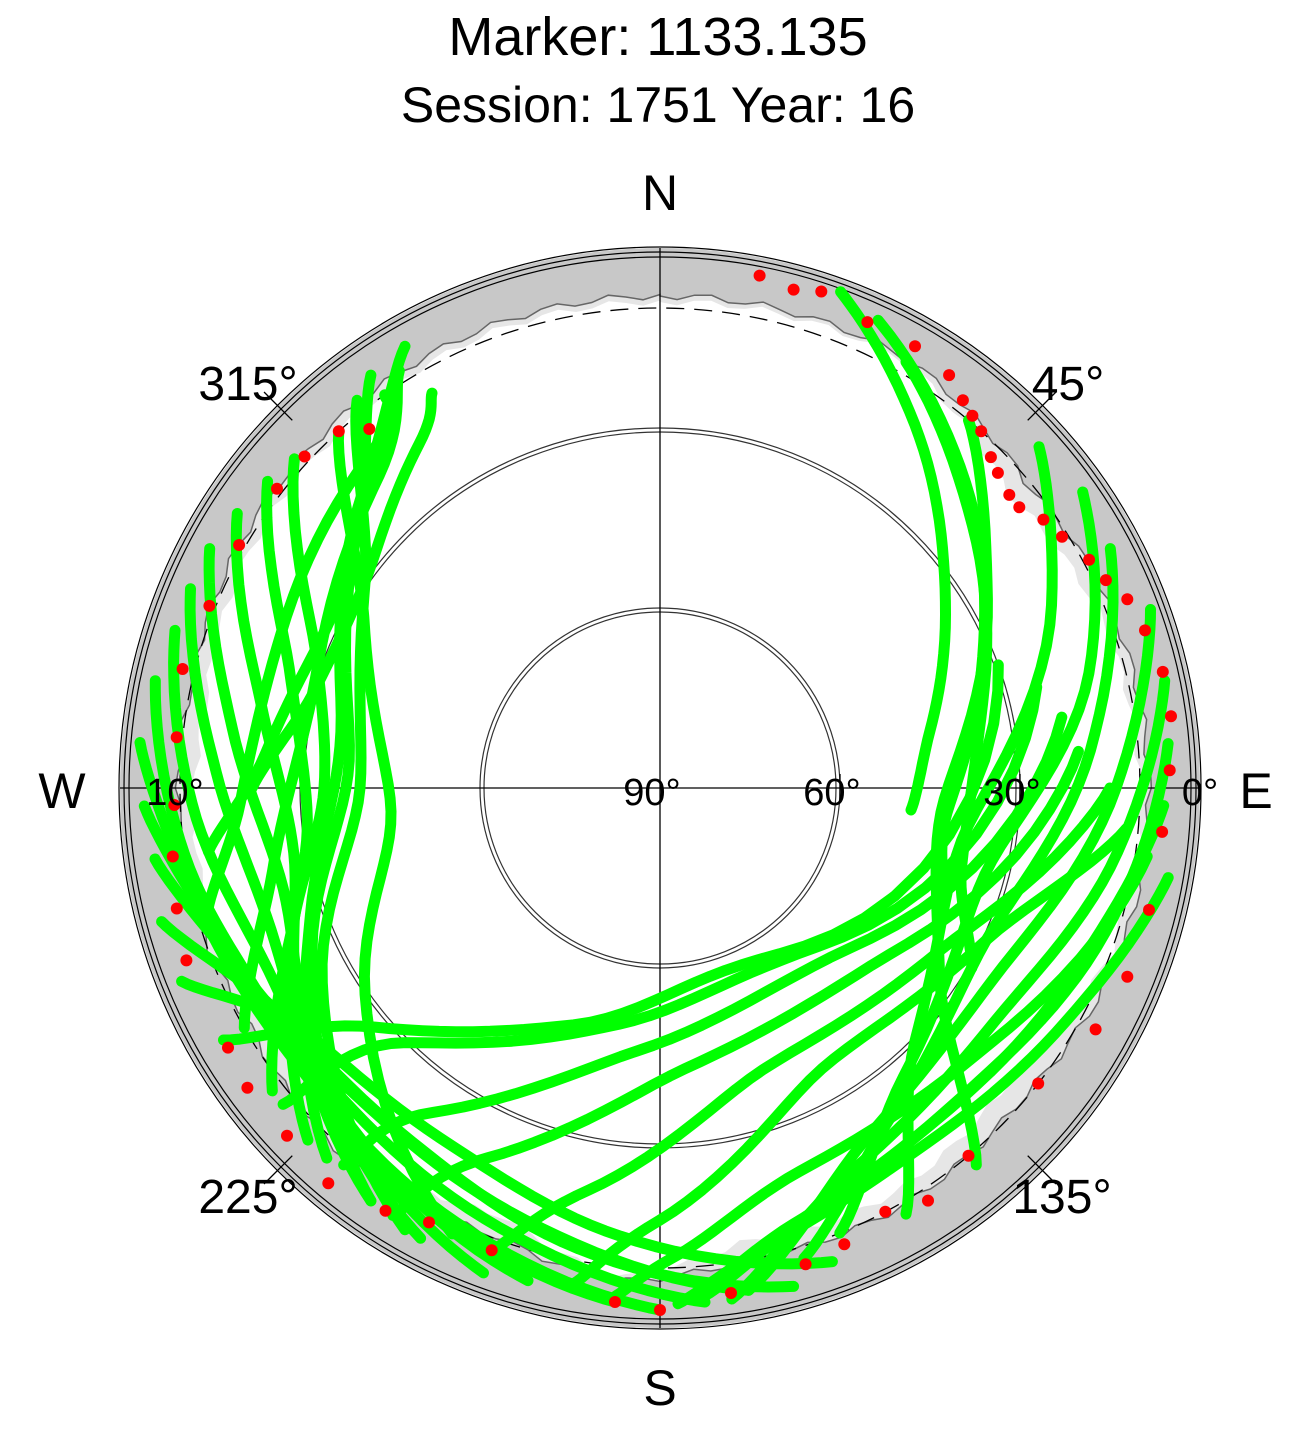  Describe the element at coordinates (658, 105) in the screenshot. I see `chart-subtitle: Session: 1751 Year: 16` at that location.